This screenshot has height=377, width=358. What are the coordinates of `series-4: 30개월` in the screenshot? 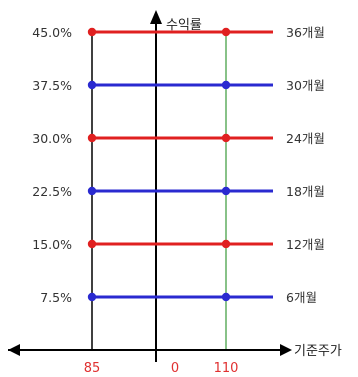 It's located at (206, 85).